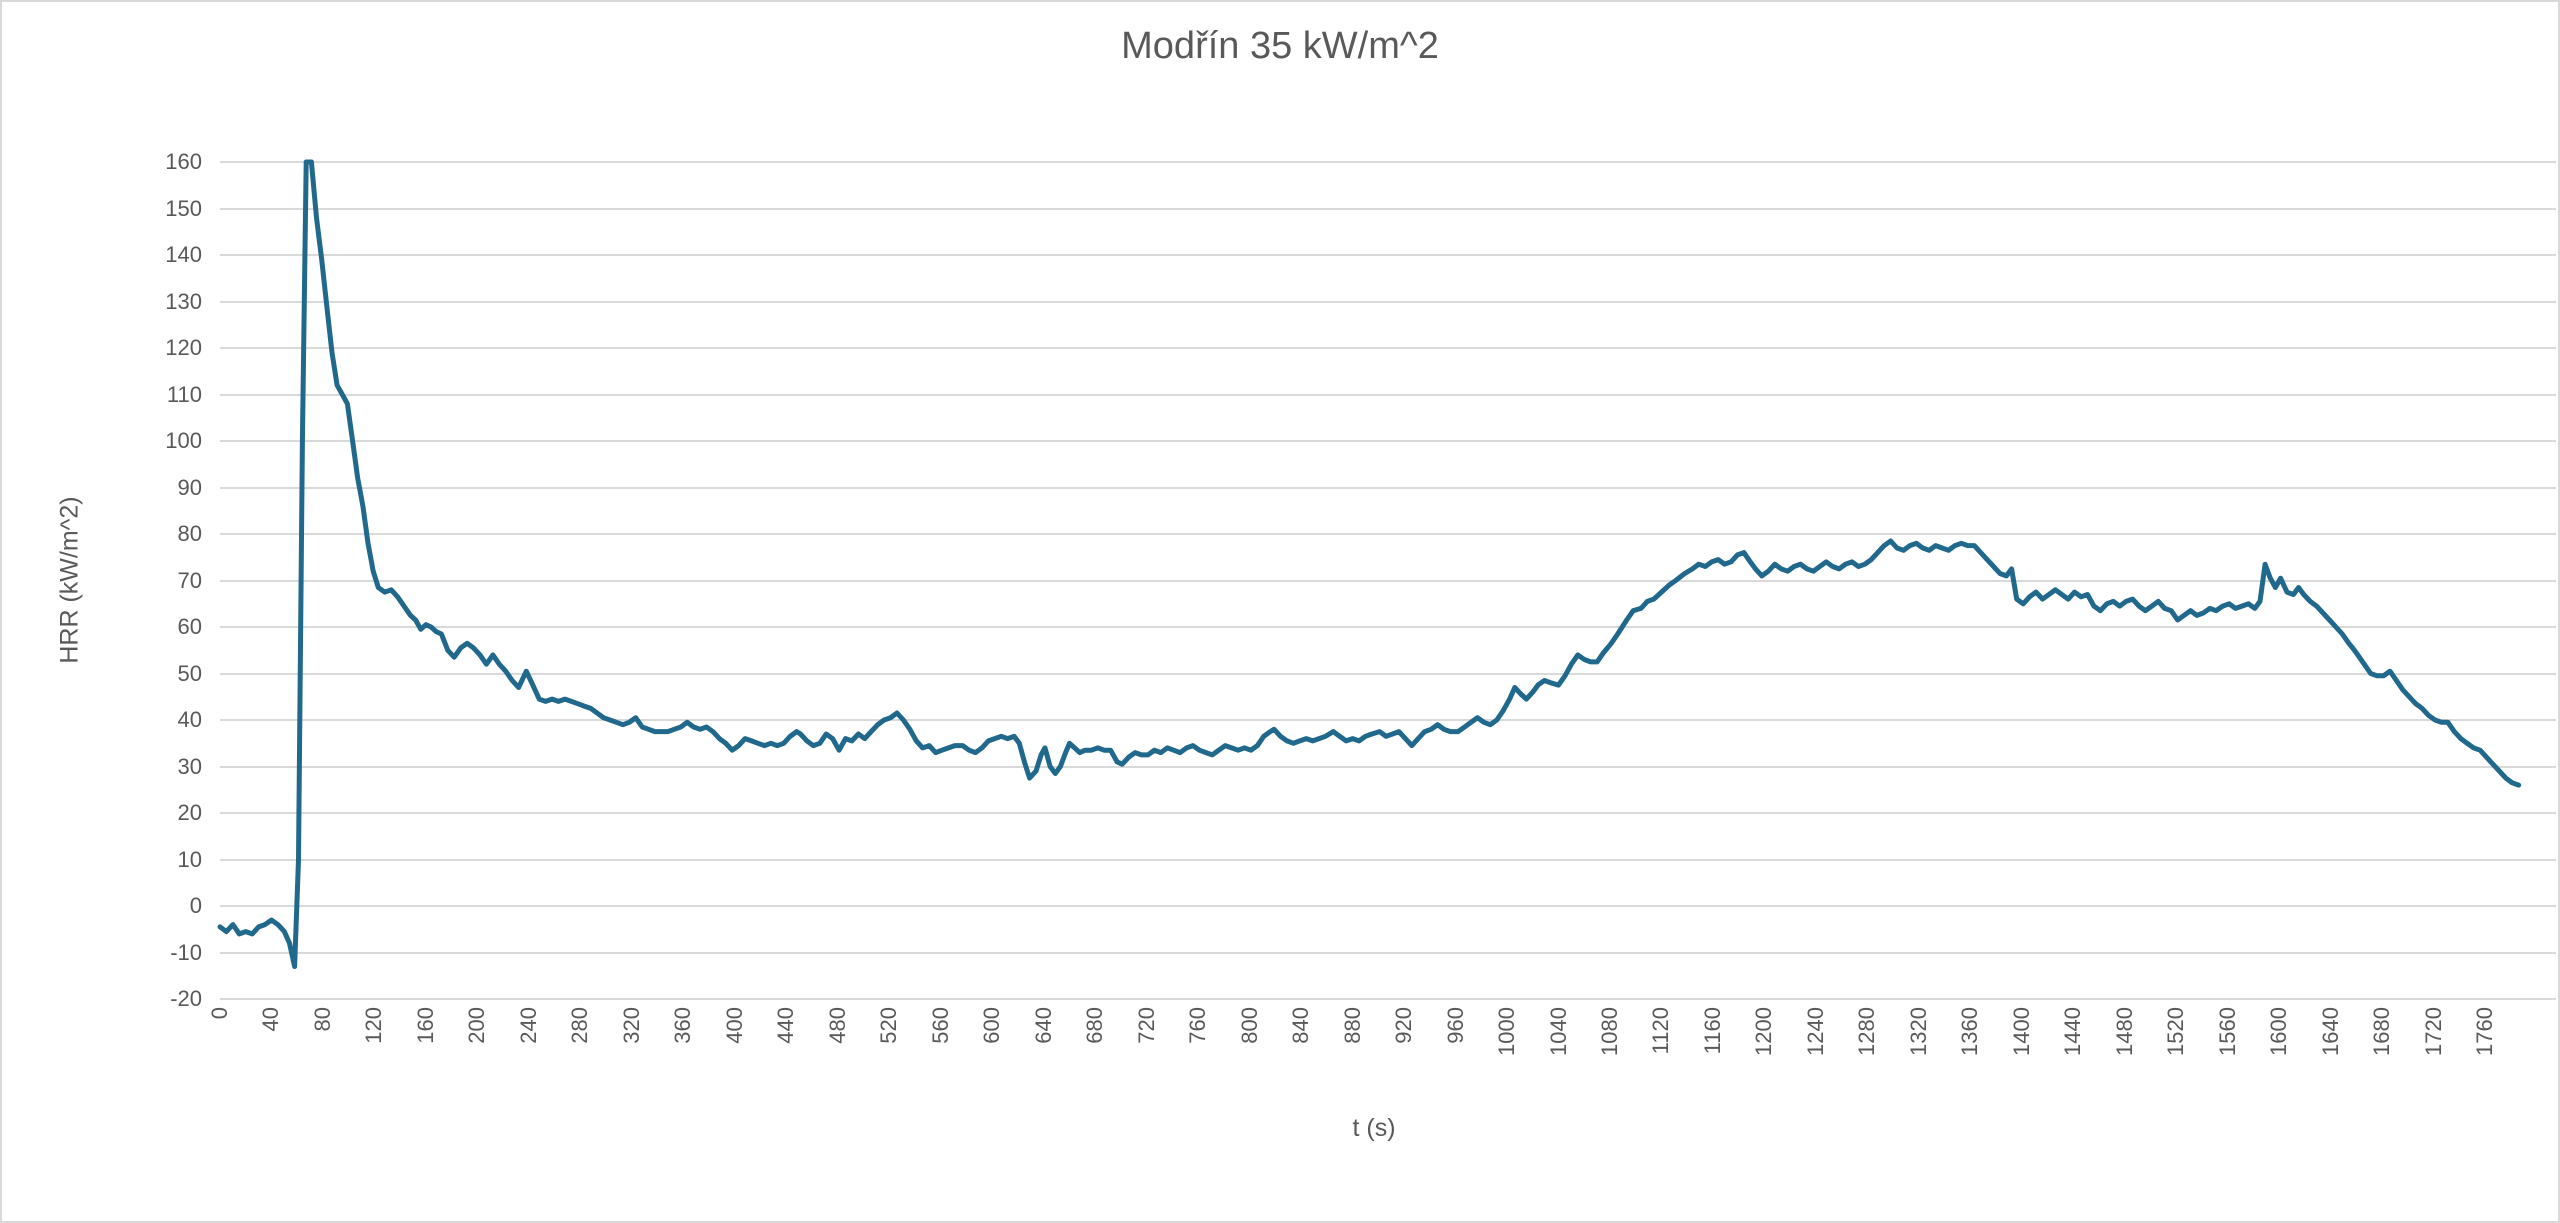  Describe the element at coordinates (189, 487) in the screenshot. I see `y-tick-label-90: 90` at that location.